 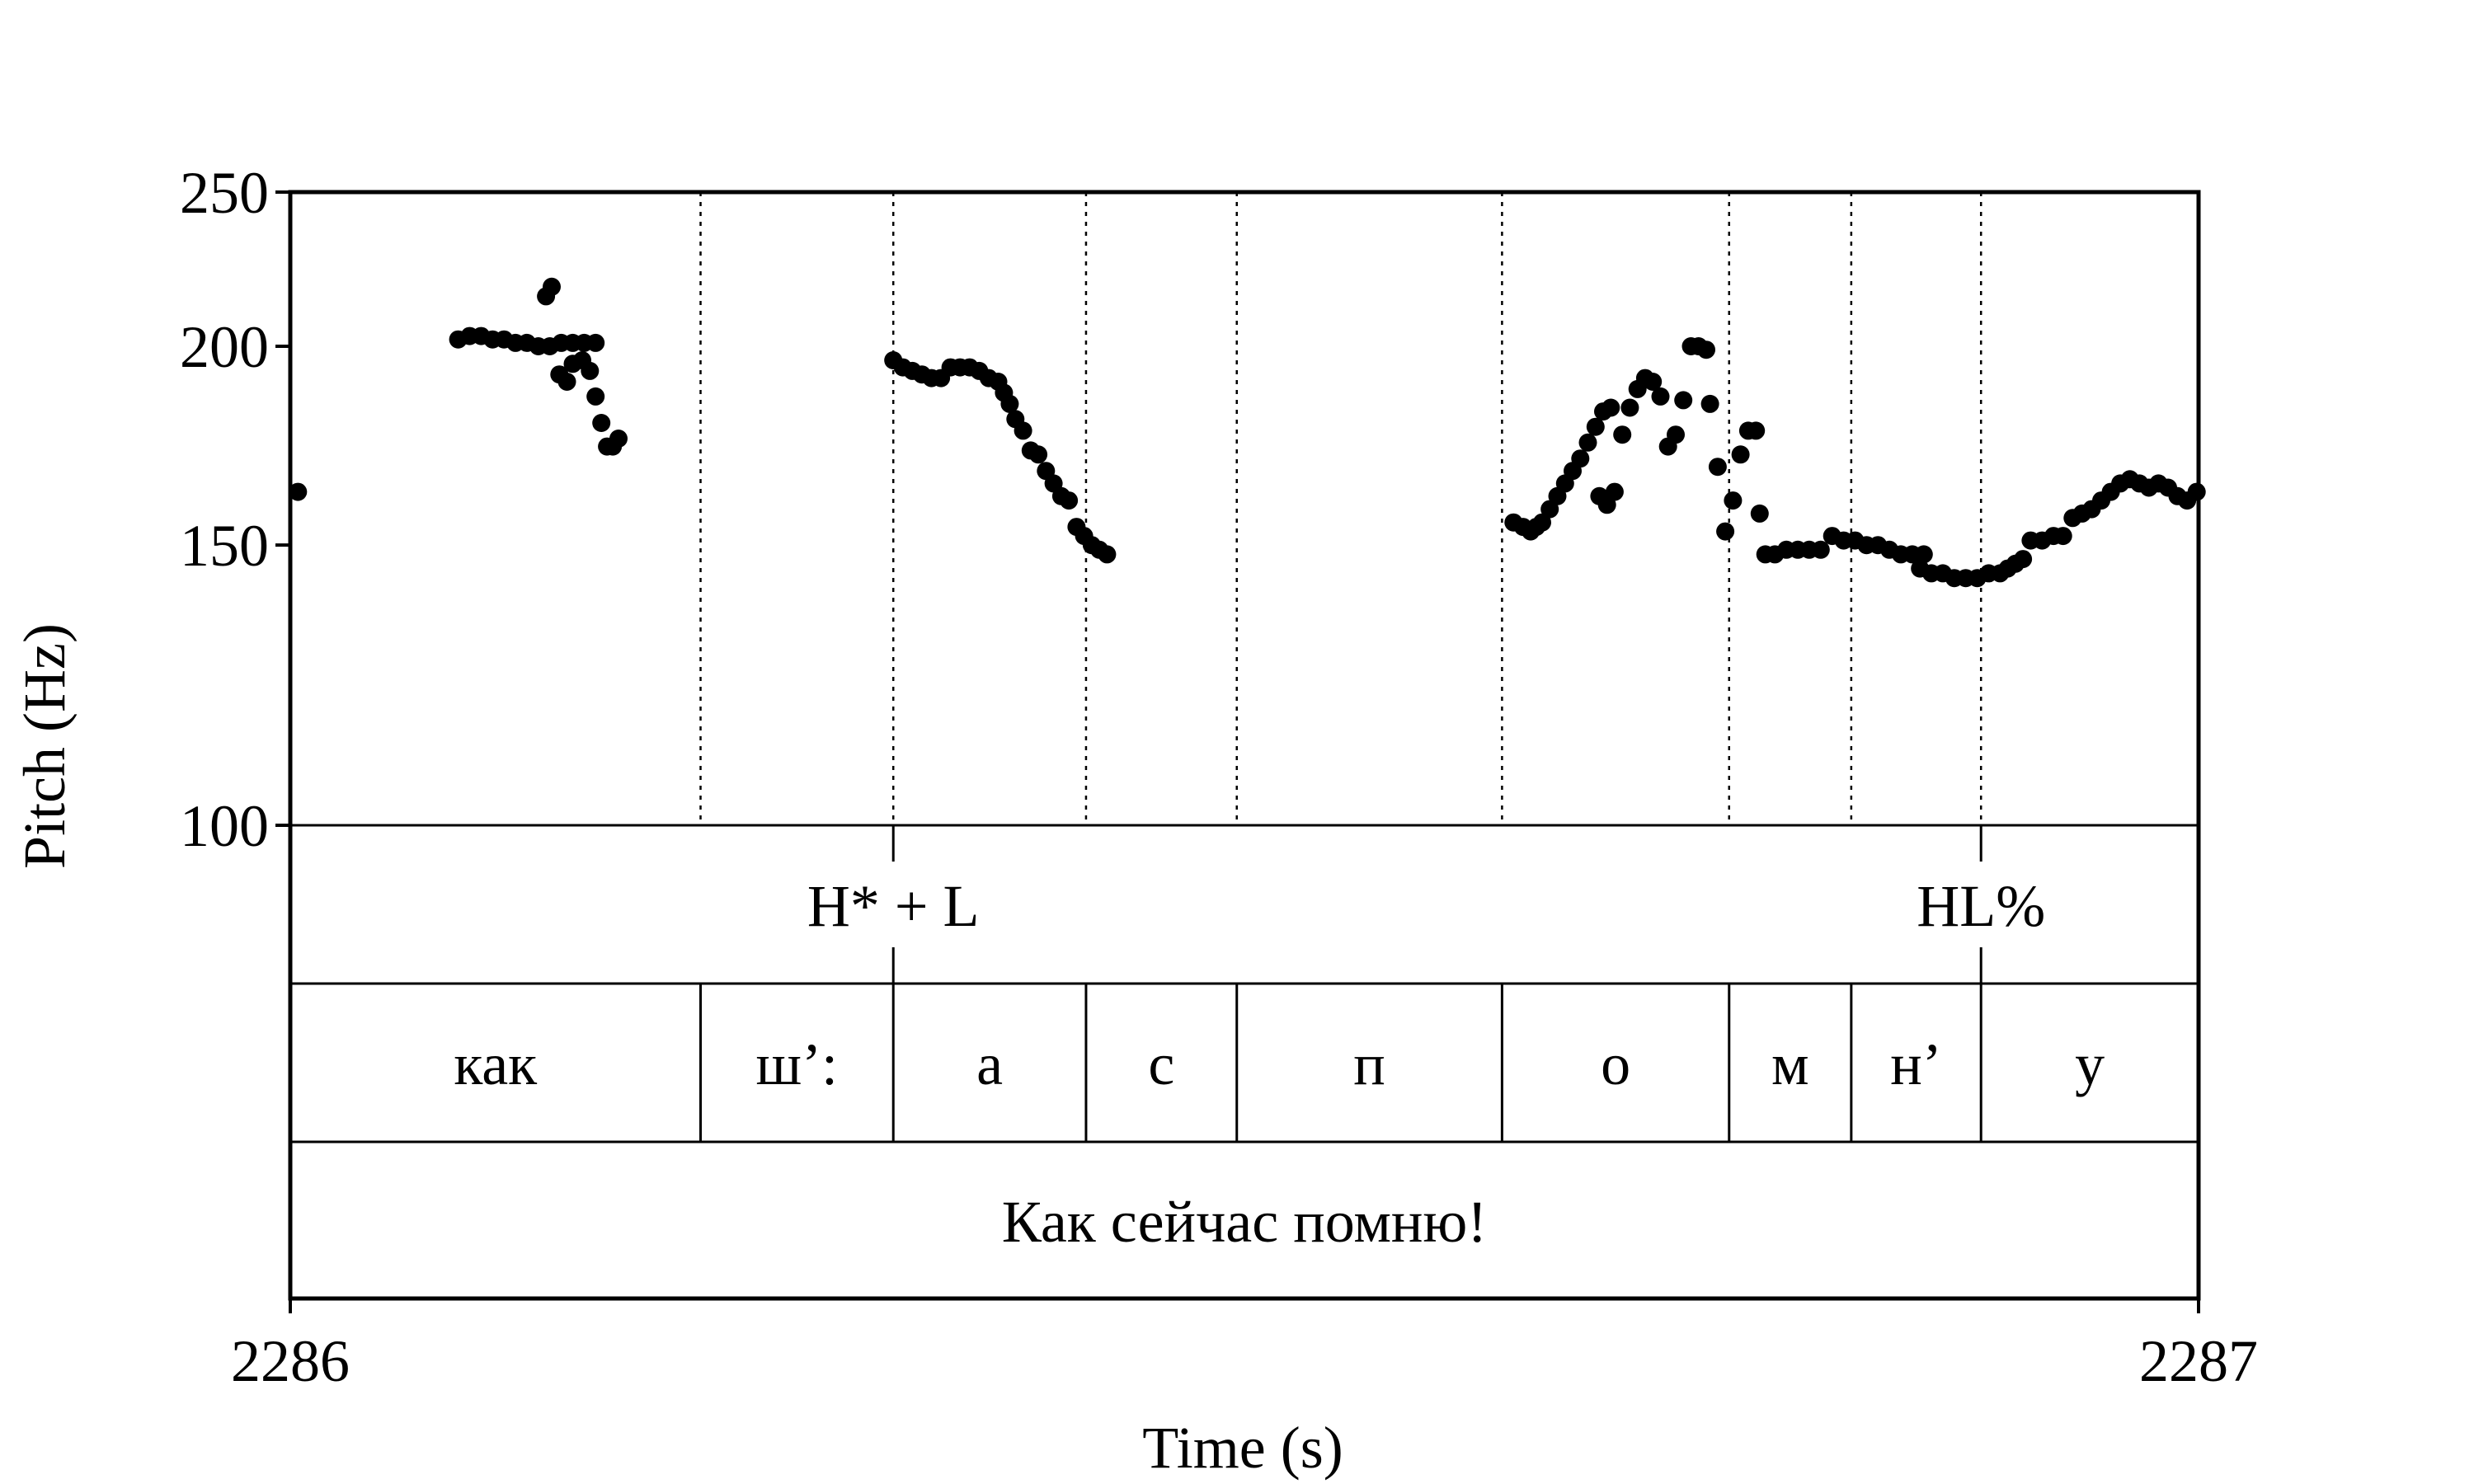 I want to click on segments-label: ш’:, so click(x=797, y=1064).